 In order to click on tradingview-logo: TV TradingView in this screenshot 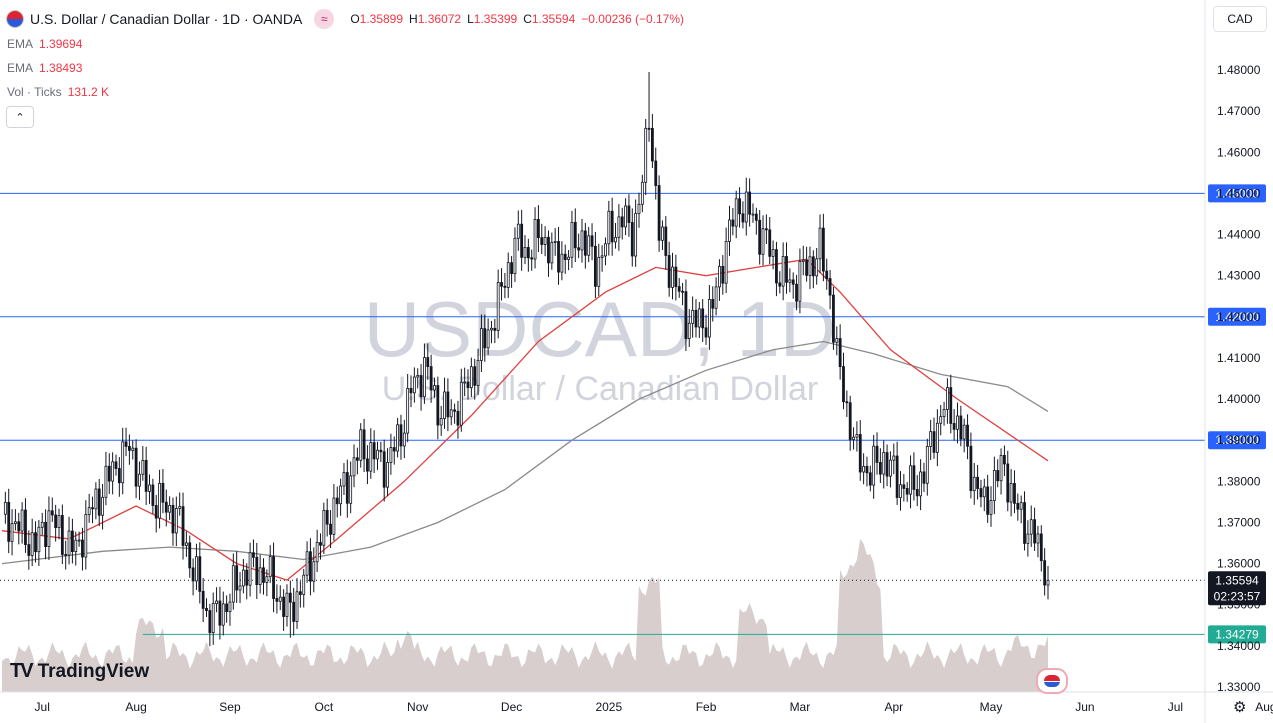, I will do `click(79, 671)`.